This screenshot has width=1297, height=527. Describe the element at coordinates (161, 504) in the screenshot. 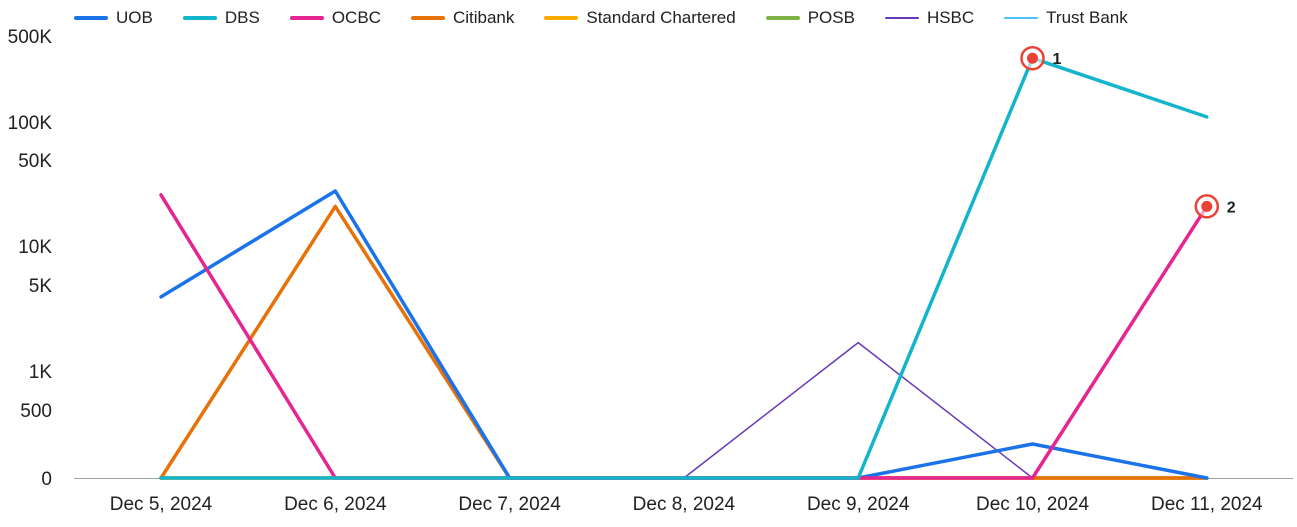

I see `x-tick-label: Dec 5, 2024` at that location.